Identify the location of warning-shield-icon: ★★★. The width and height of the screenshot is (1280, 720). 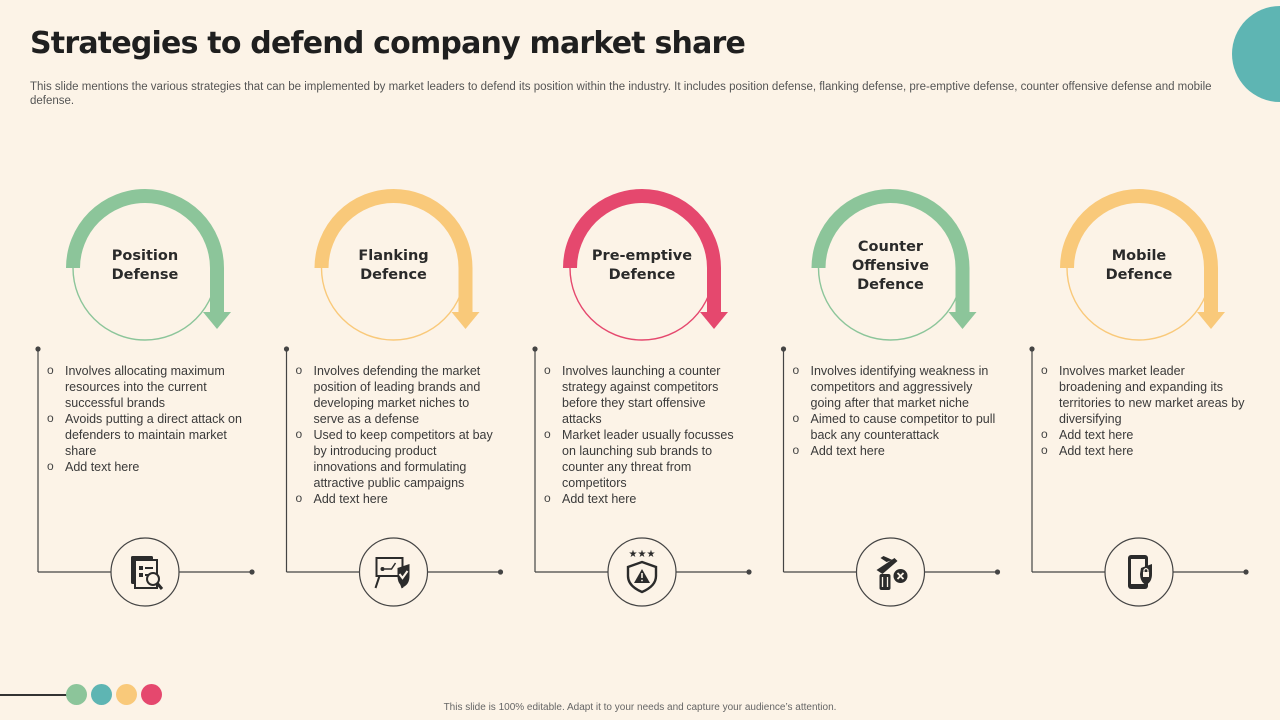
(642, 571).